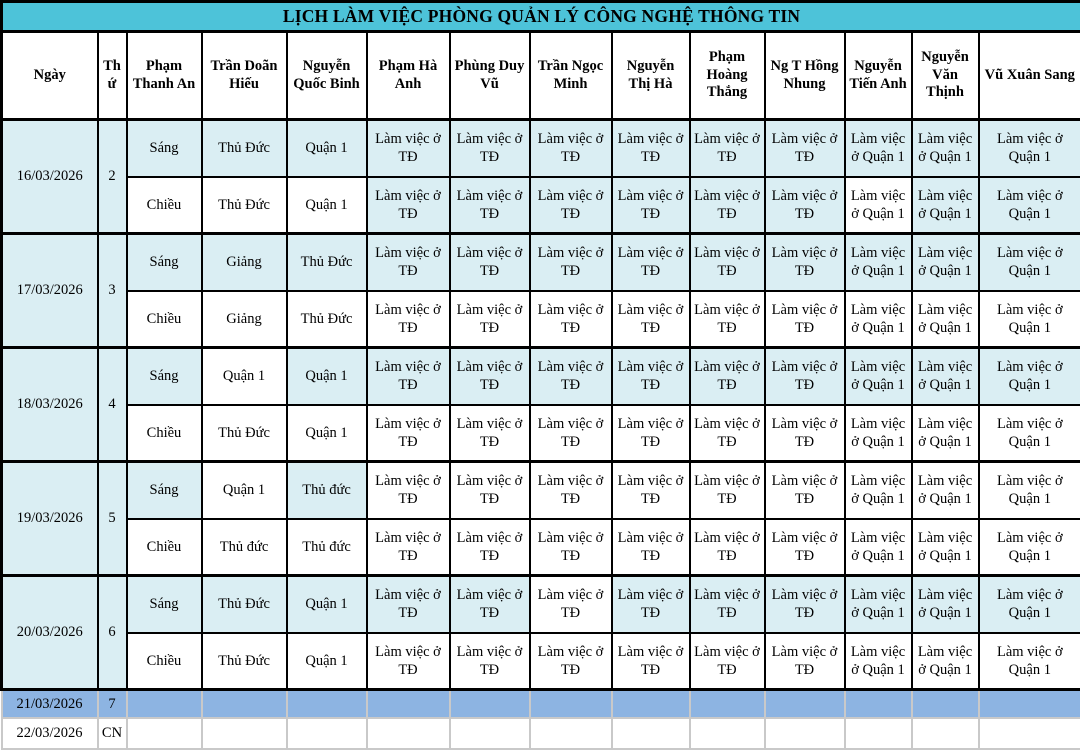  Describe the element at coordinates (112, 75) in the screenshot. I see `column-header: Thứ` at that location.